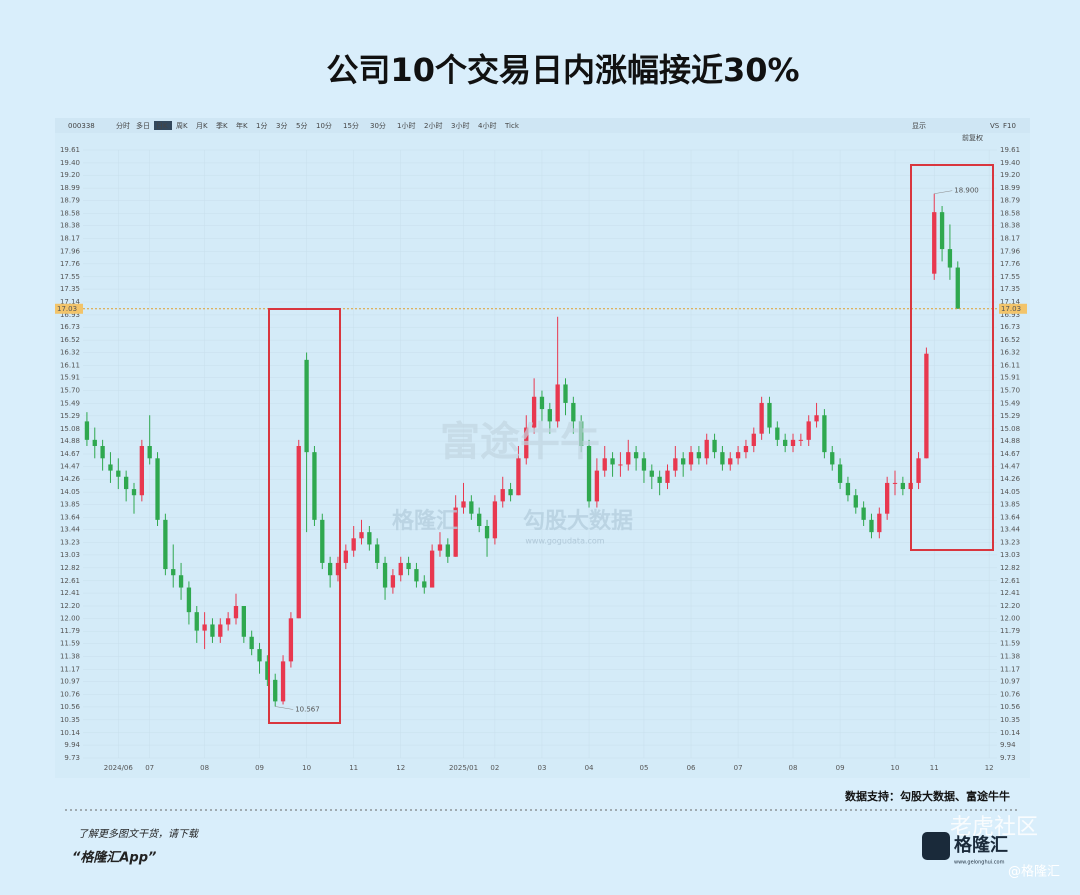 The width and height of the screenshot is (1080, 895). What do you see at coordinates (70, 175) in the screenshot?
I see `y-tick-label: 19.20` at bounding box center [70, 175].